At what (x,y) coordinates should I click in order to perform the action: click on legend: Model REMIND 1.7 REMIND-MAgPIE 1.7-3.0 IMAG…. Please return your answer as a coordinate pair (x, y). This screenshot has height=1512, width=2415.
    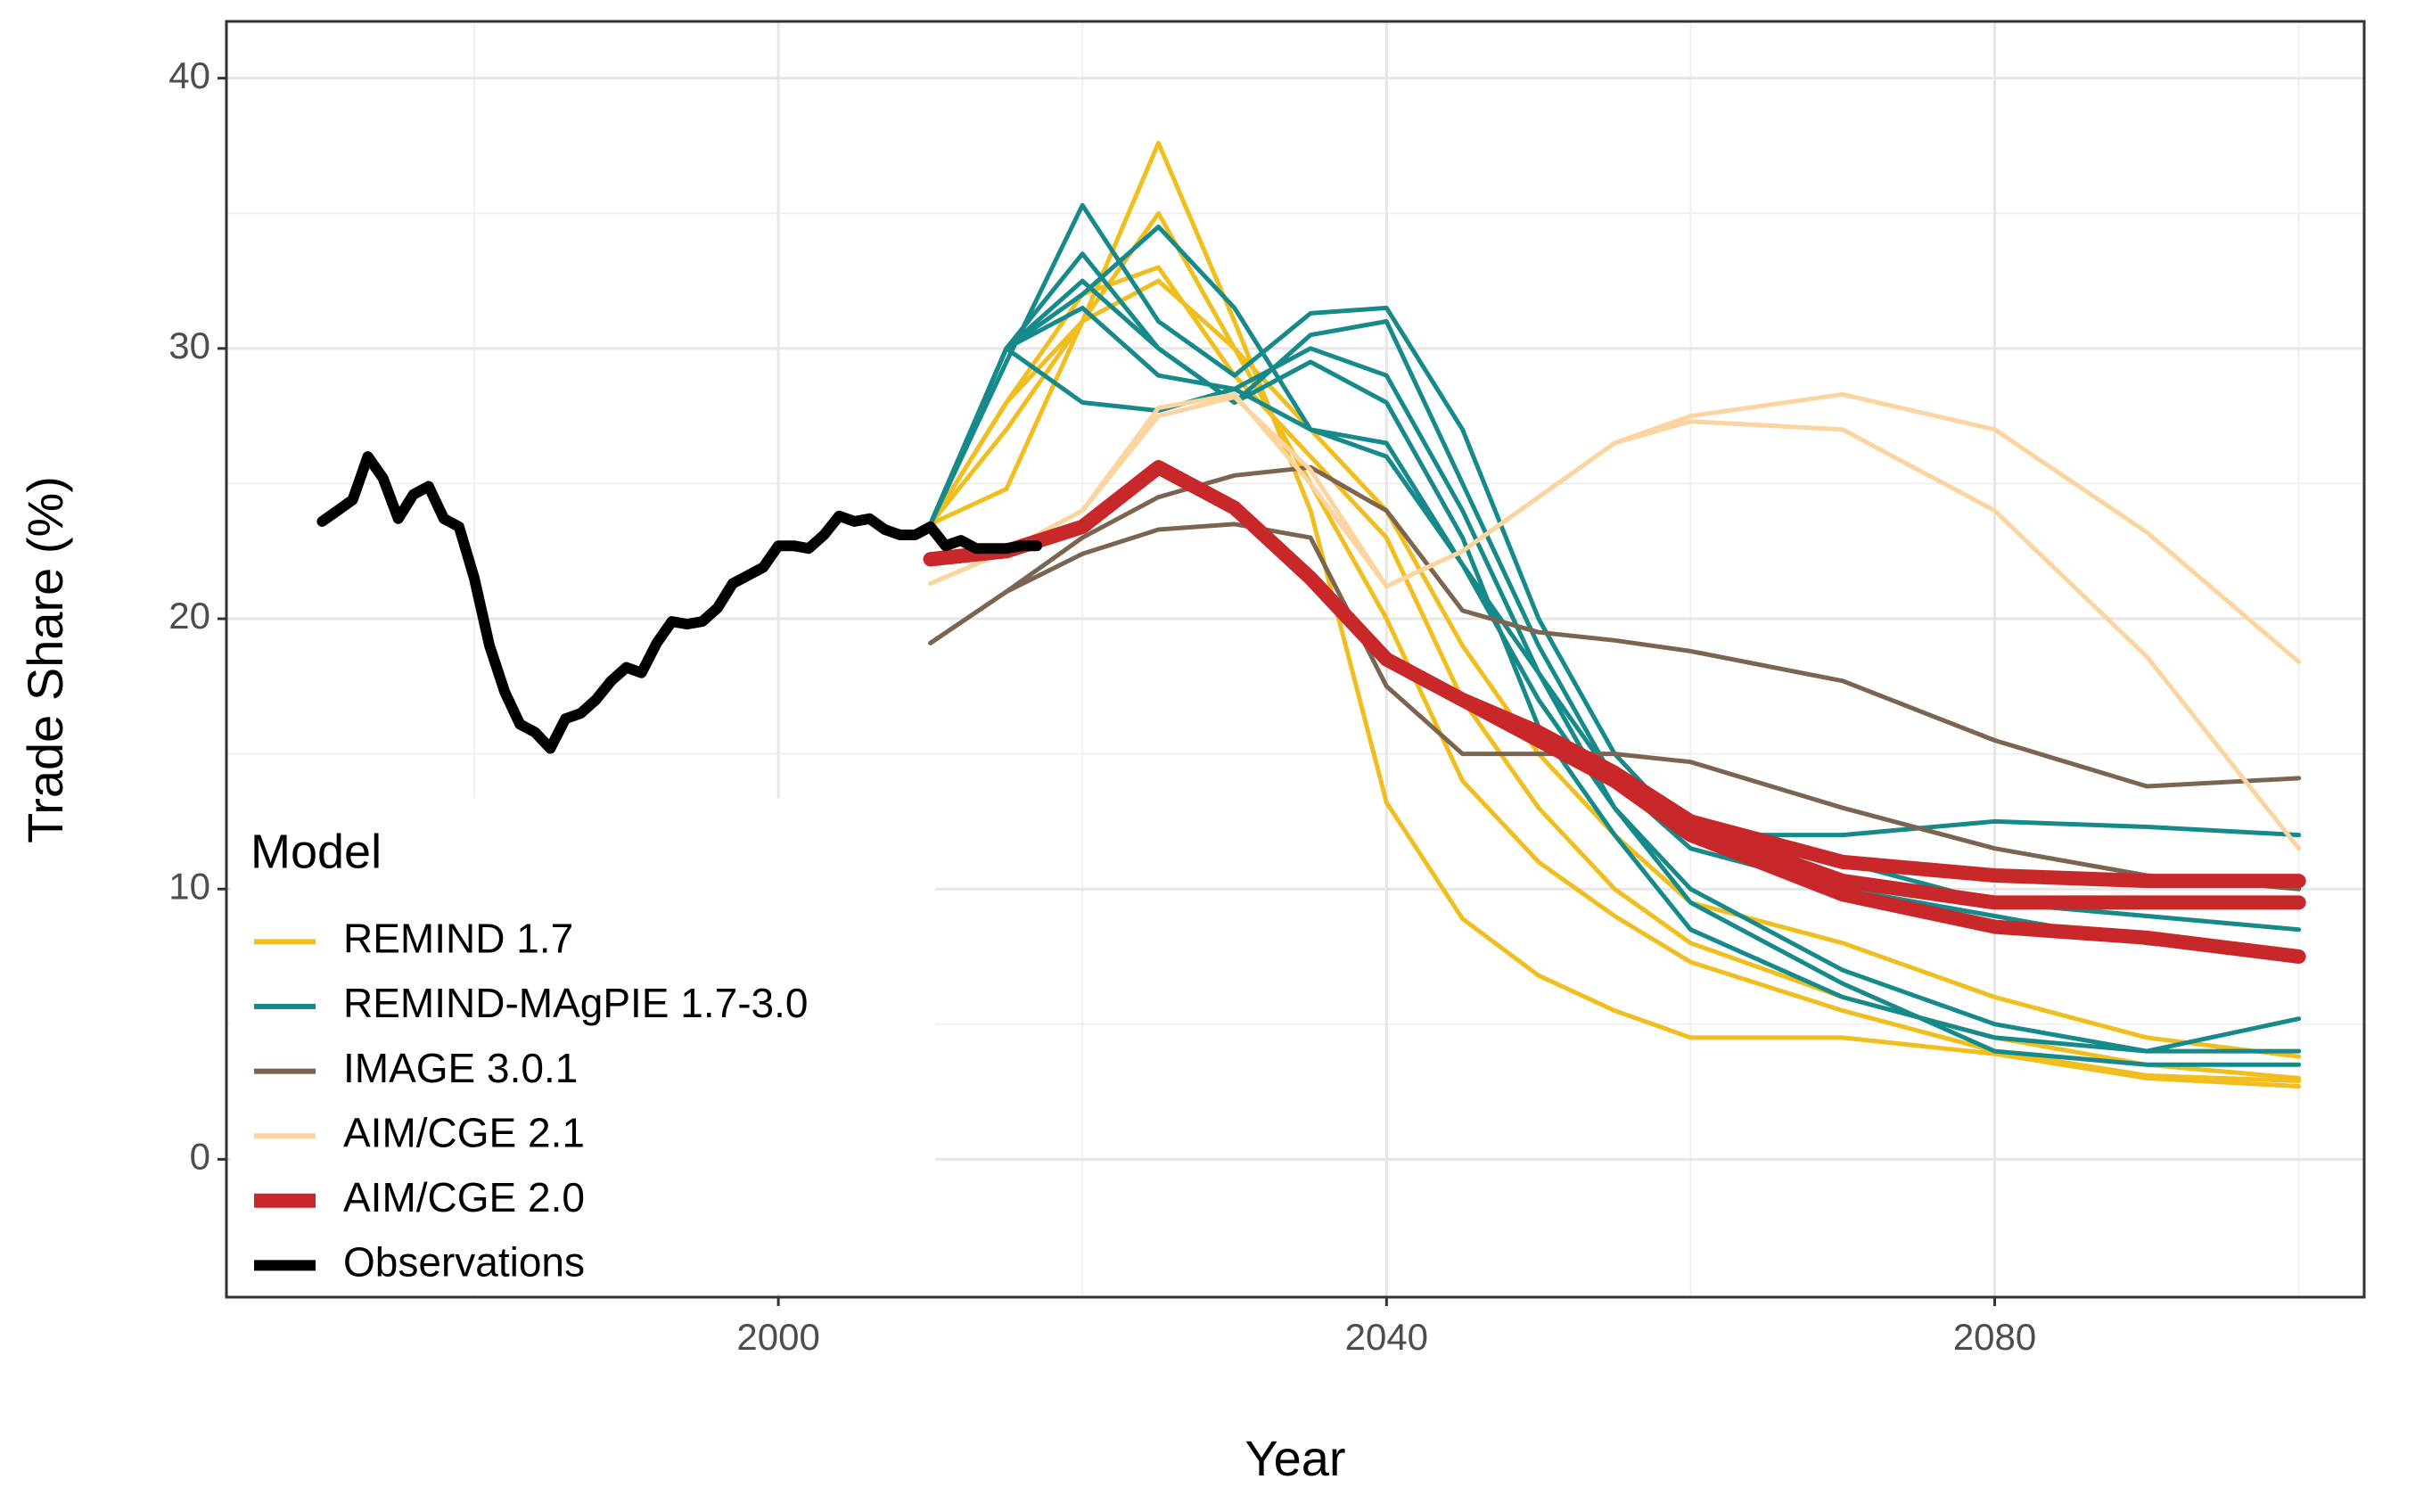
    Looking at the image, I should click on (583, 1046).